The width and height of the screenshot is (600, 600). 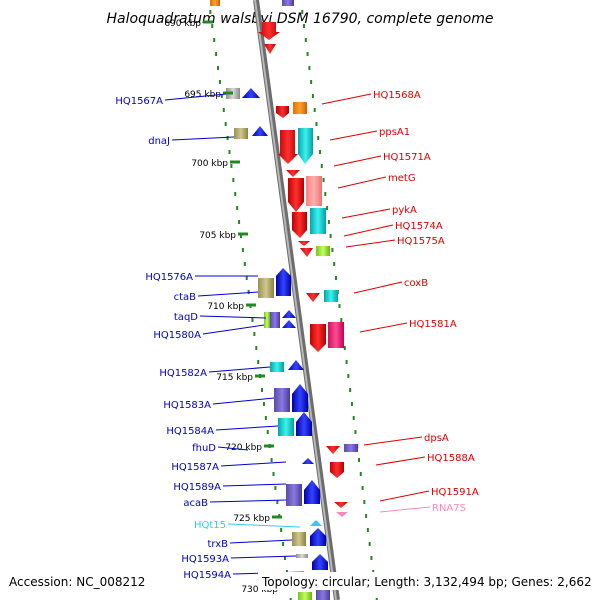 What do you see at coordinates (394, 132) in the screenshot?
I see `gene-label-right: ppsA1` at bounding box center [394, 132].